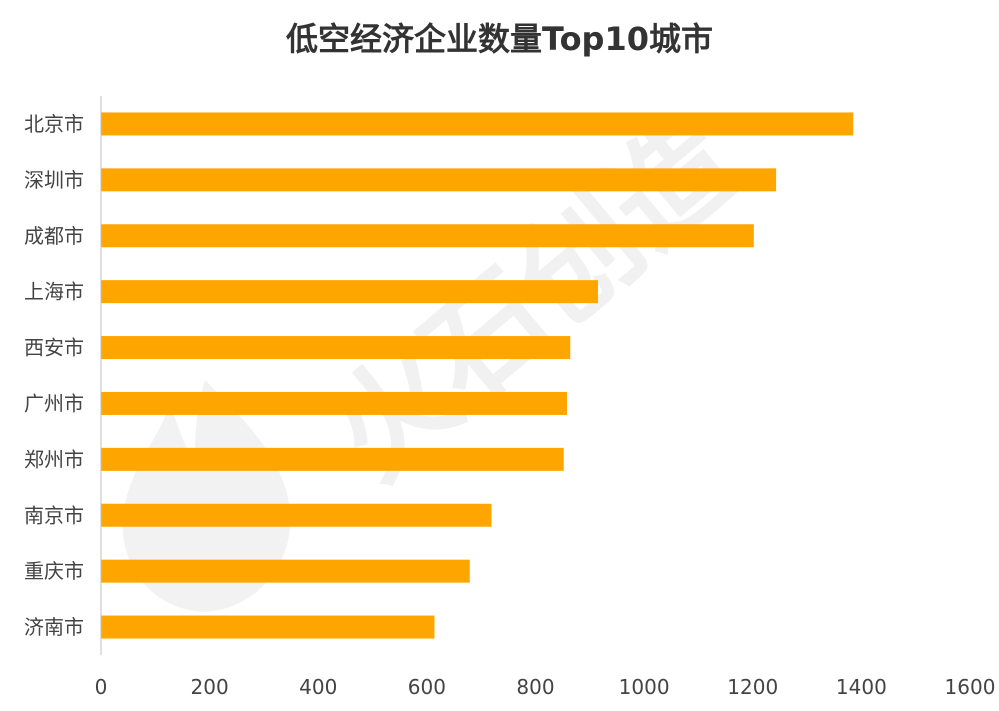 This screenshot has width=999, height=711. I want to click on category-label: 深圳市, so click(54, 180).